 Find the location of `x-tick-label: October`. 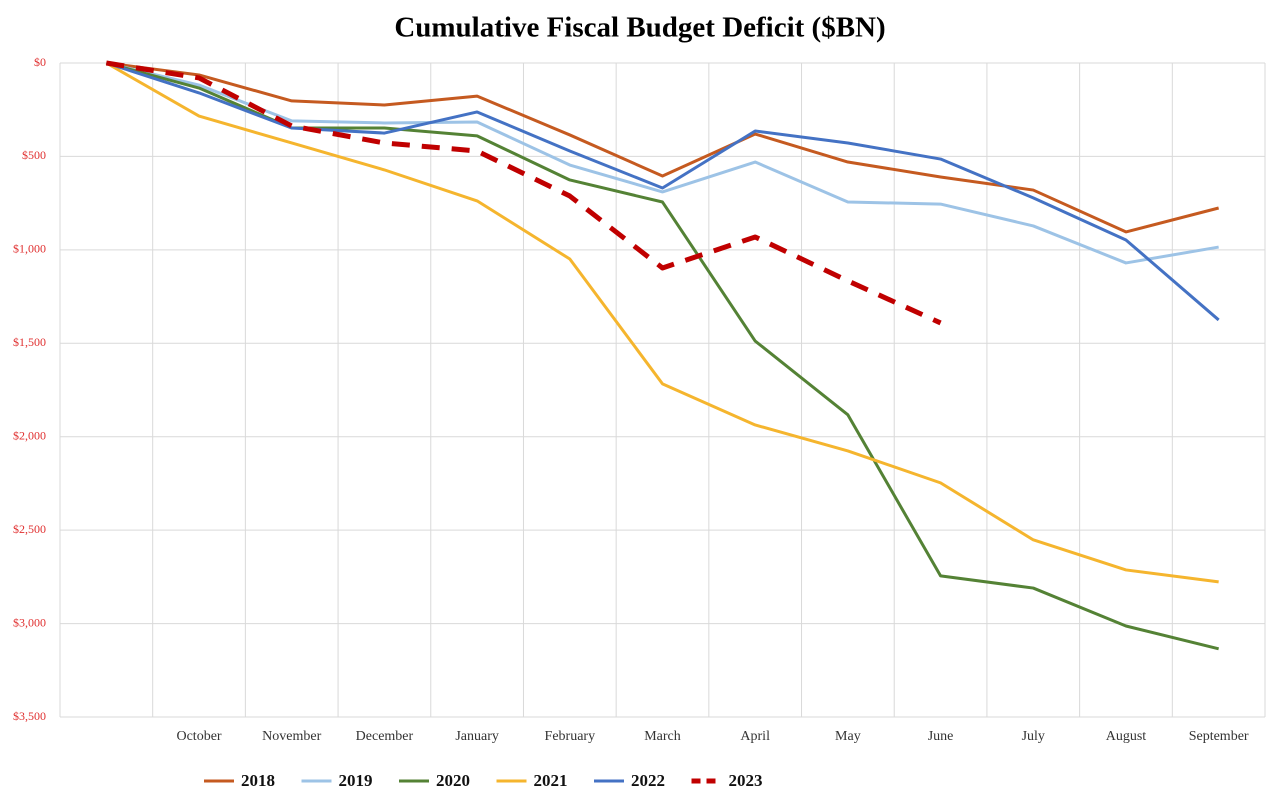

x-tick-label: October is located at coordinates (198, 736).